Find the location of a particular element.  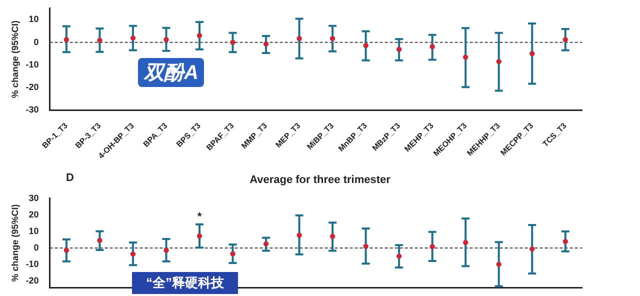

y-tick-label: 20 is located at coordinates (33, 214).